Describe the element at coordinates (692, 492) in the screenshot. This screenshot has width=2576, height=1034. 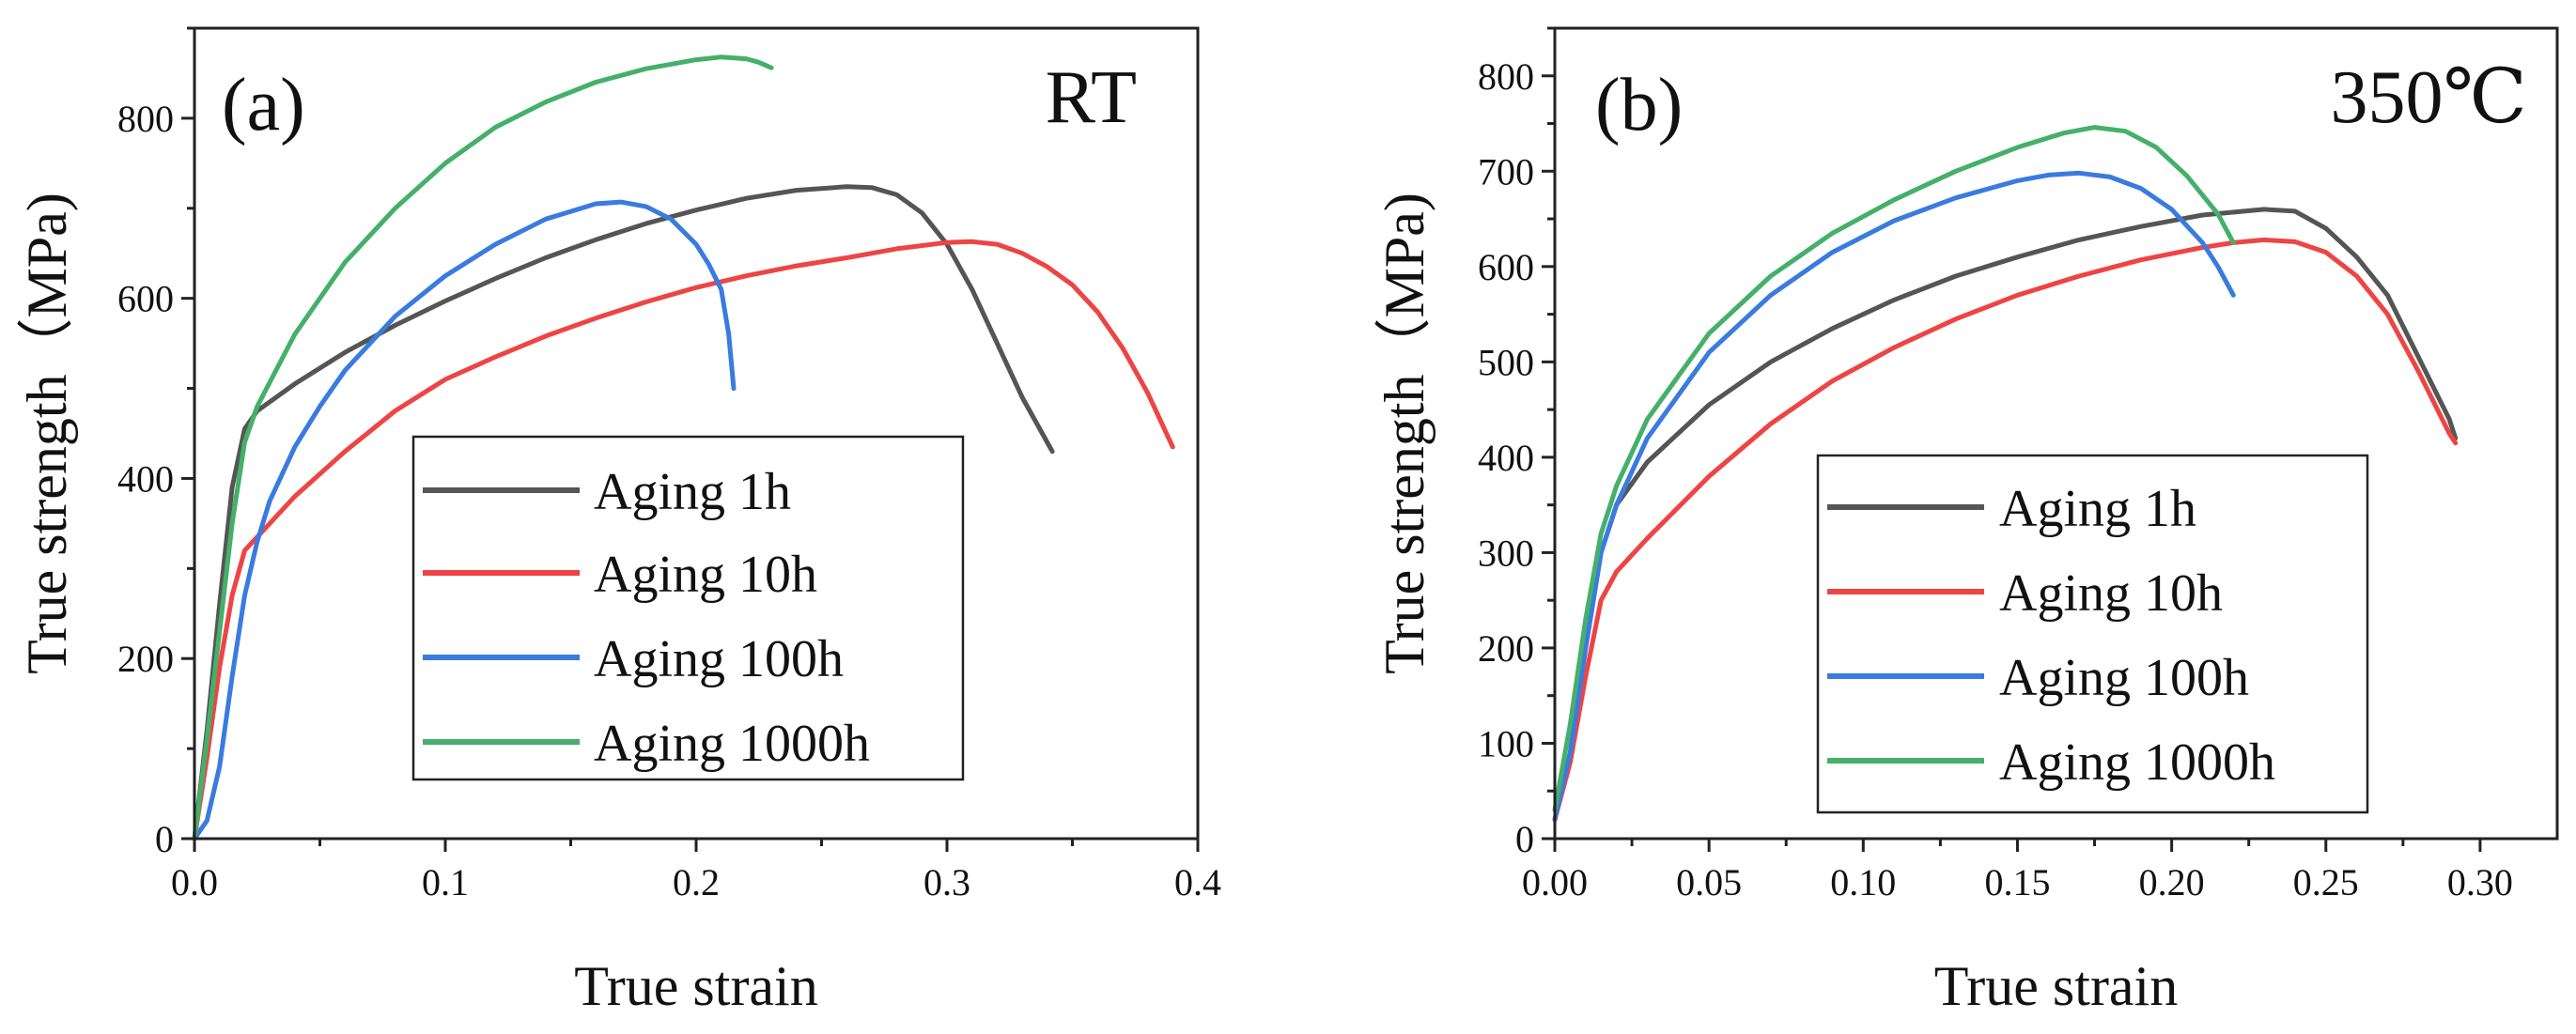
I see `chart1-legend-label-aging-1h: Aging 1h` at that location.